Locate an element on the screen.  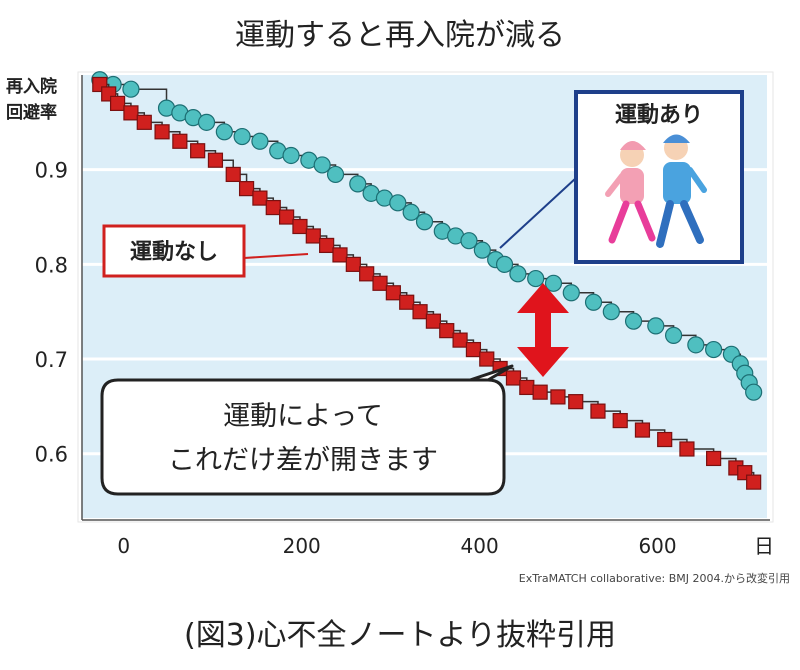
y-tick-label: 0.7 is located at coordinates (51, 360).